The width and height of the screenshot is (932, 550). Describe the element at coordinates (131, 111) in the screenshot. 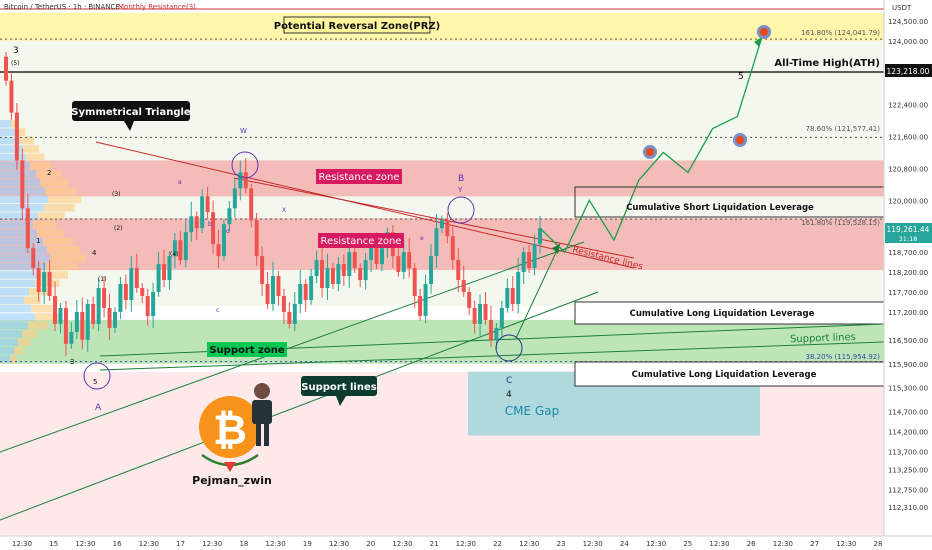

I see `symmetrical-triangle-box` at that location.